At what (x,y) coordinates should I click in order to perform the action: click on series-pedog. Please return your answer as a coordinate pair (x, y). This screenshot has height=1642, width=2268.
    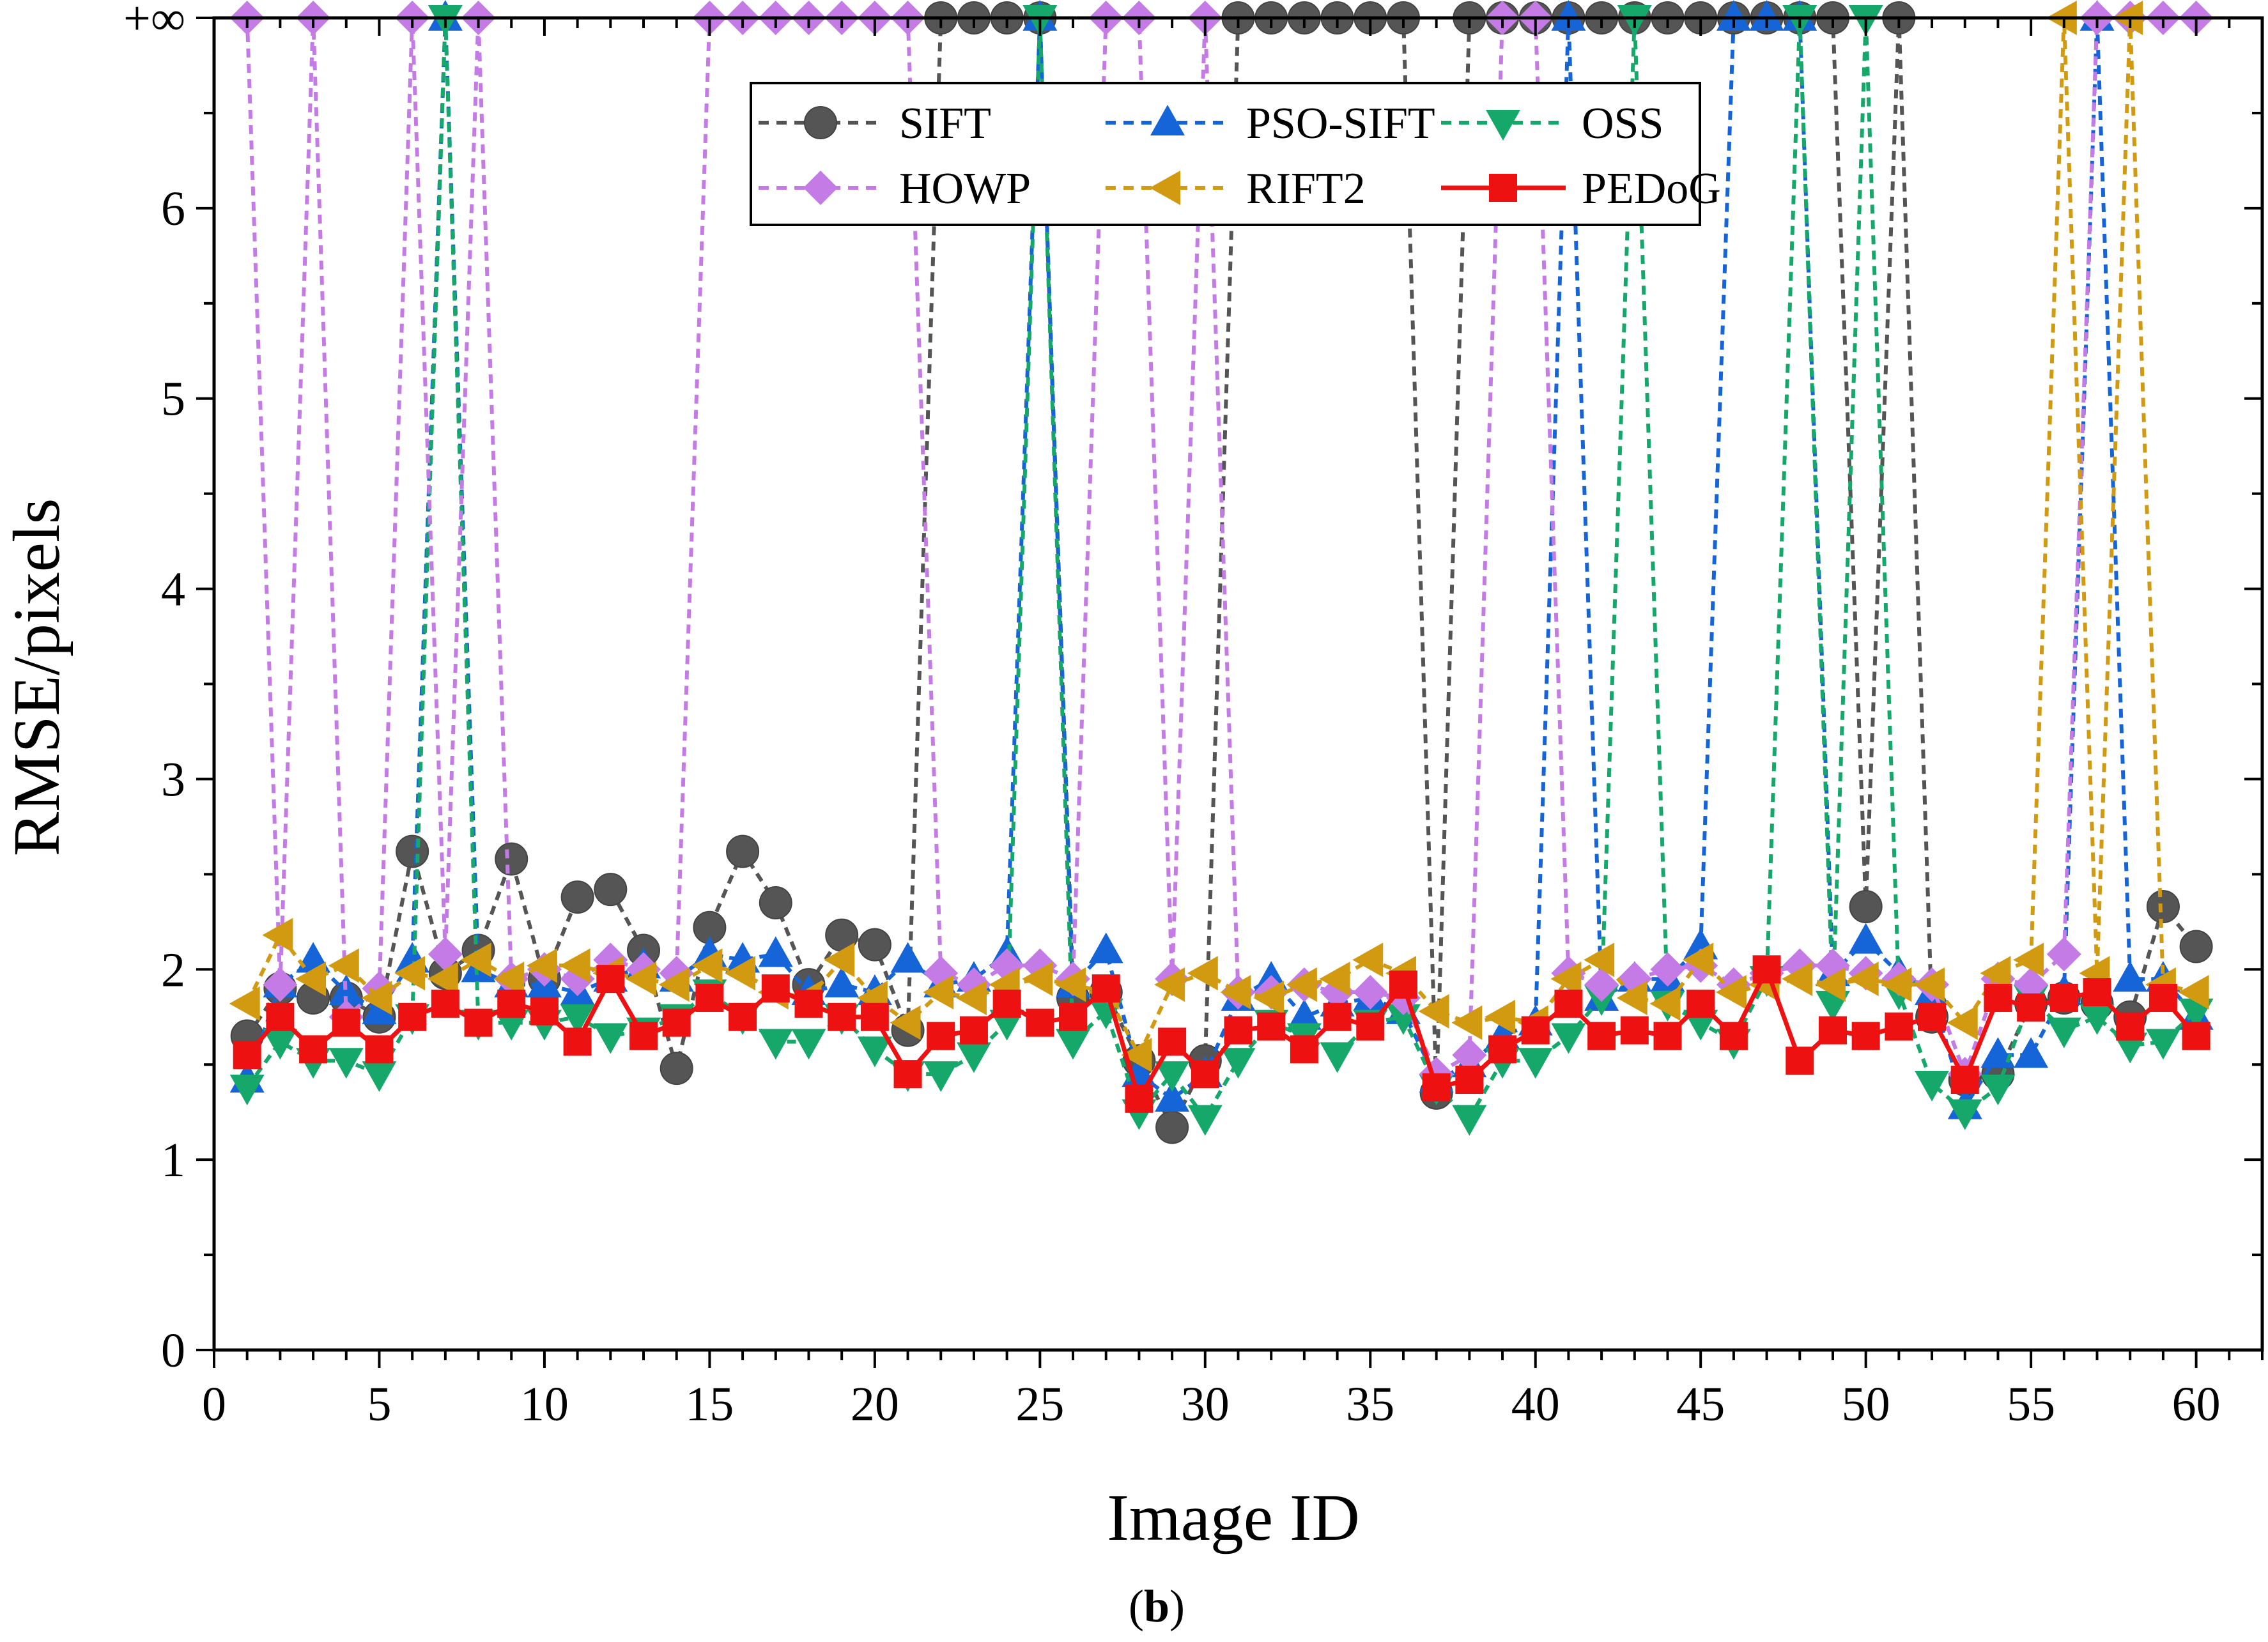
    Looking at the image, I should click on (1221, 1034).